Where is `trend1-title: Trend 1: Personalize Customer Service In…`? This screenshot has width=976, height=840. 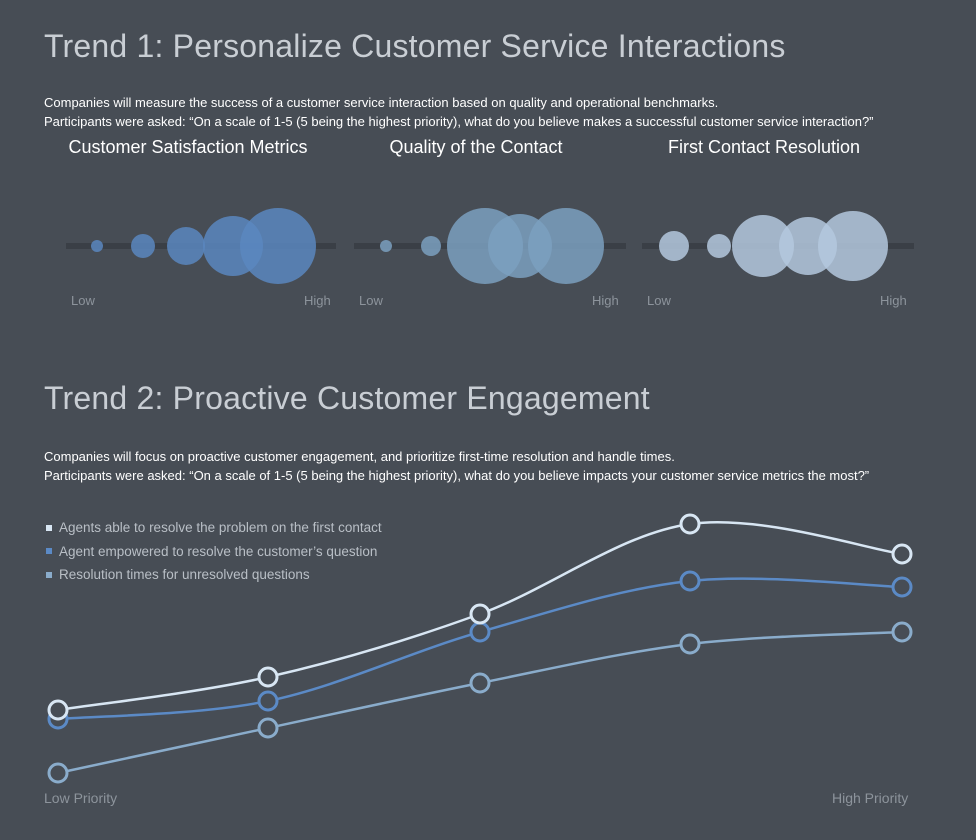
trend1-title: Trend 1: Personalize Customer Service In… is located at coordinates (415, 46).